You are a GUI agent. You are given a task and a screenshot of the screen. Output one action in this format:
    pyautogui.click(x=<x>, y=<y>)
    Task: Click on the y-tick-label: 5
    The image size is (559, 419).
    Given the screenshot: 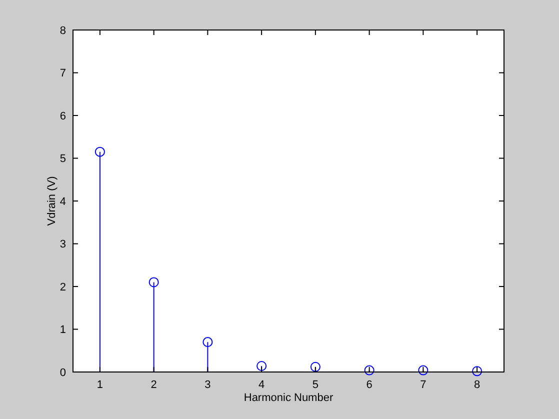 What is the action you would take?
    pyautogui.click(x=63, y=159)
    